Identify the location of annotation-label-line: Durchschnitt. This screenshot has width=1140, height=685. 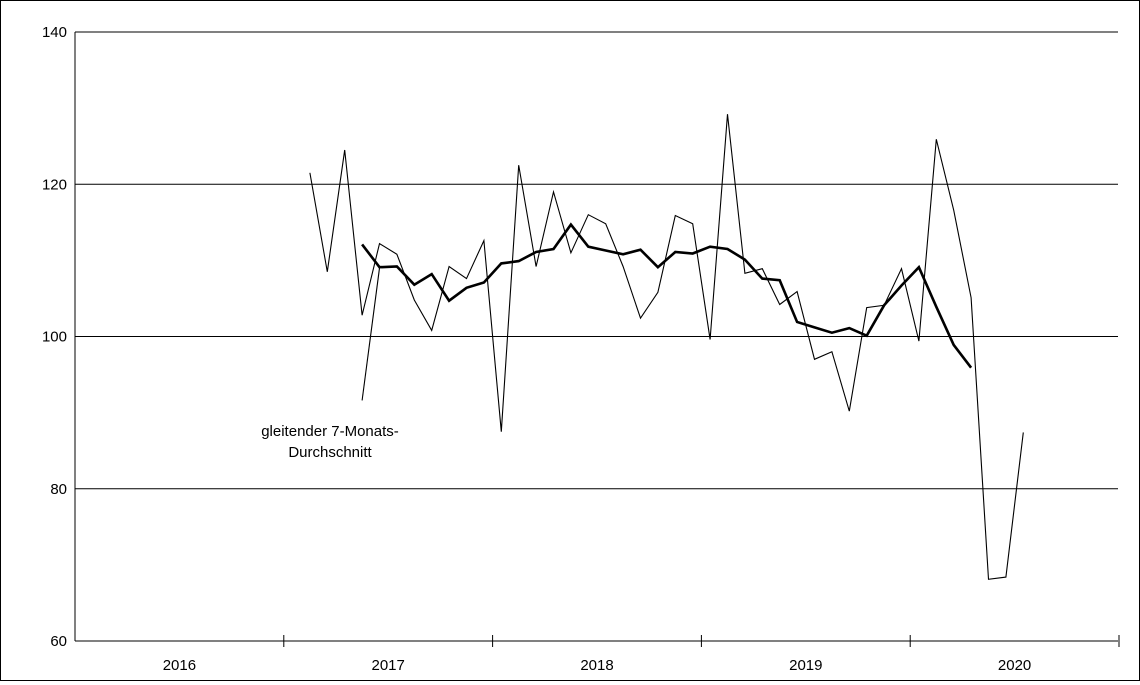
(330, 452).